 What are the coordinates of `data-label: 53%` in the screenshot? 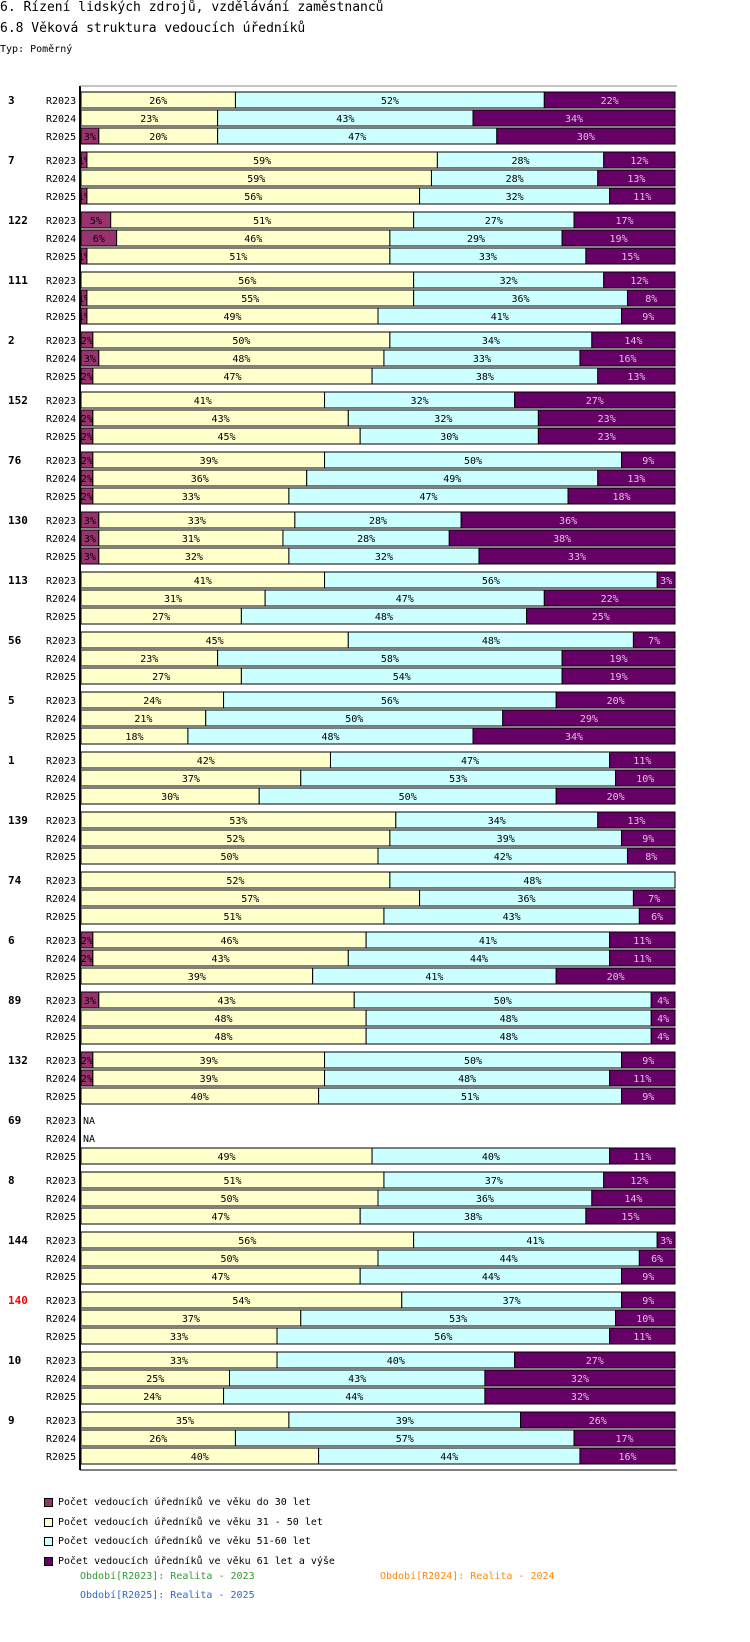 It's located at (238, 821).